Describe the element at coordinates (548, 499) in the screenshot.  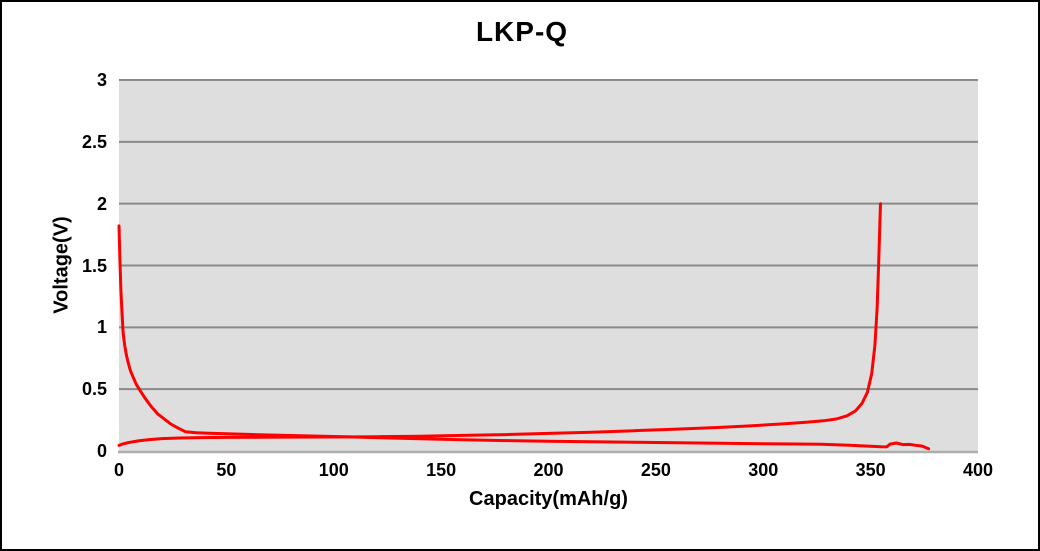
I see `x-axis-title: Capacity(mAh/g)` at that location.